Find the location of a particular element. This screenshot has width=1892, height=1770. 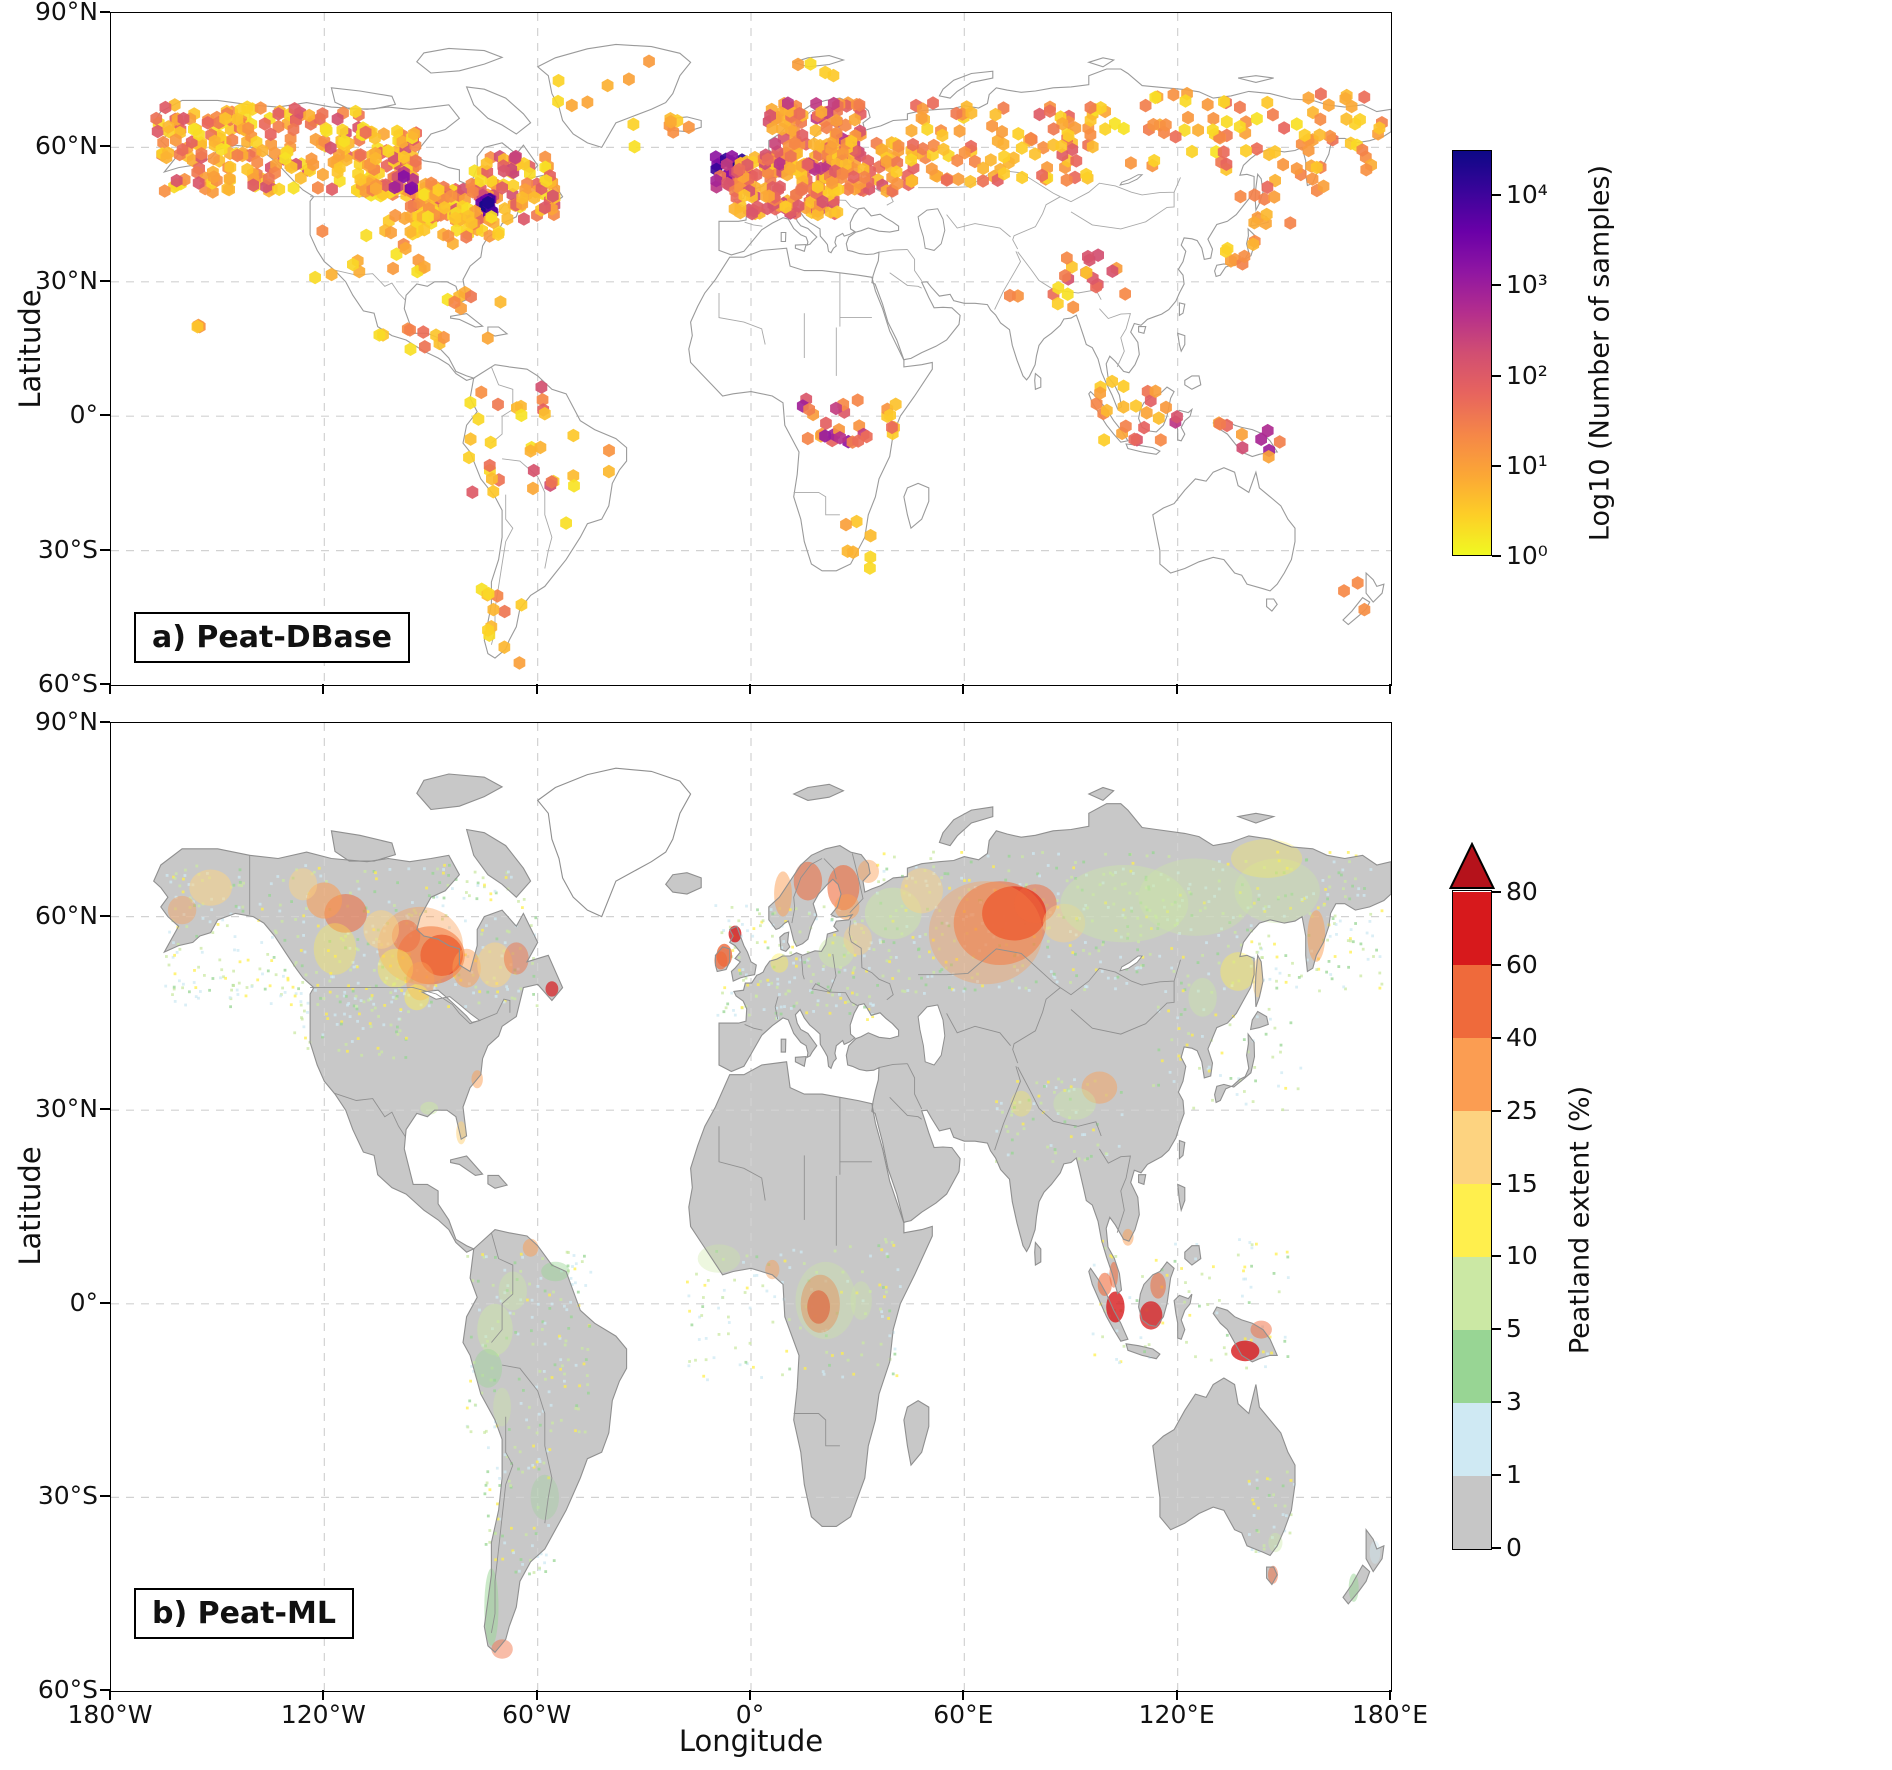

baffin-outline is located at coordinates (498, 110).